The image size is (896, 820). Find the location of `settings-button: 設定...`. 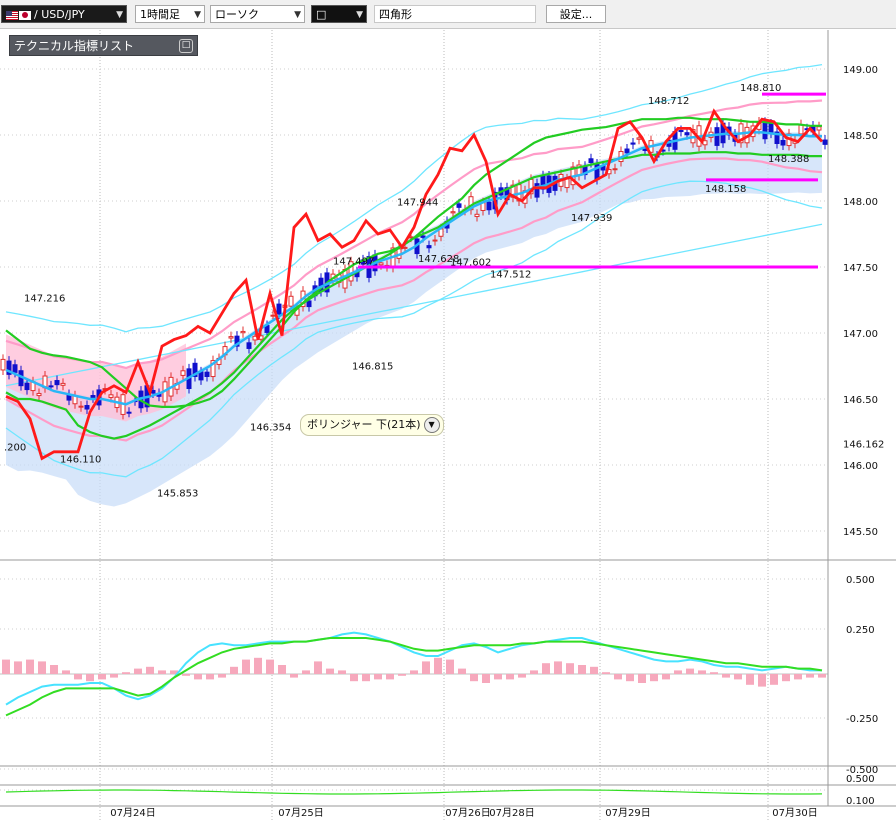

settings-button: 設定... is located at coordinates (576, 14).